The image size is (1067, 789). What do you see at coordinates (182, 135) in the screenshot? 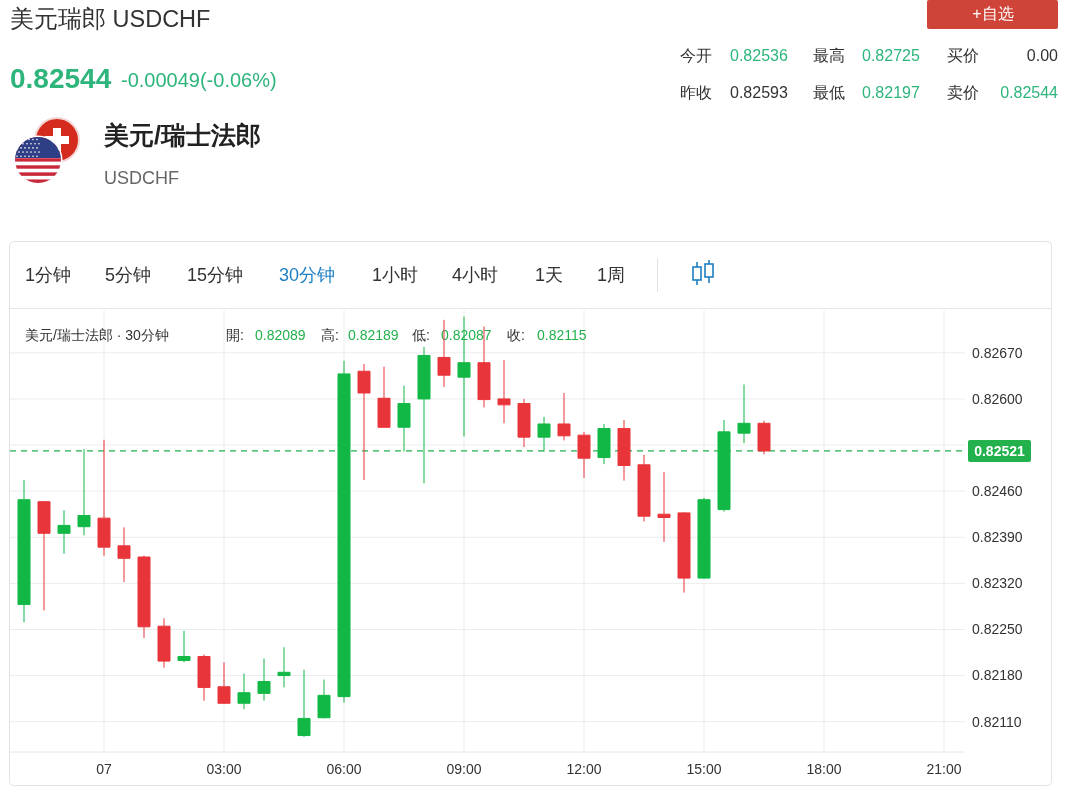
I see `text: 美元/瑞士法郎` at bounding box center [182, 135].